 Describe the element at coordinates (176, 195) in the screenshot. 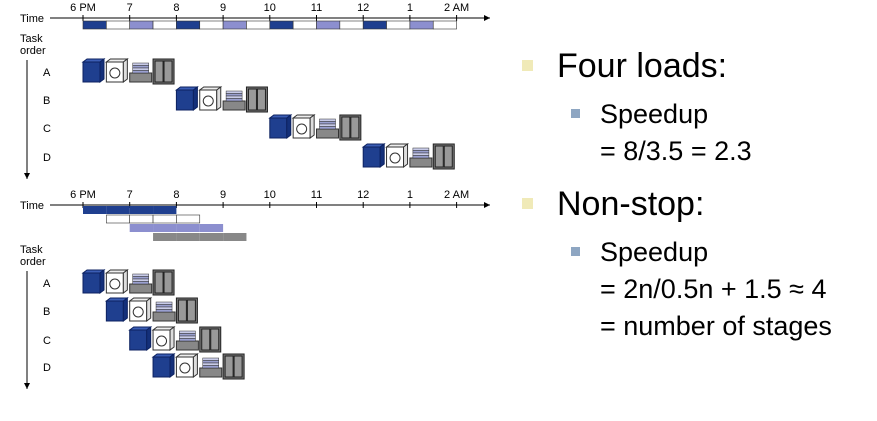

I see `time-tick-label: 8` at that location.